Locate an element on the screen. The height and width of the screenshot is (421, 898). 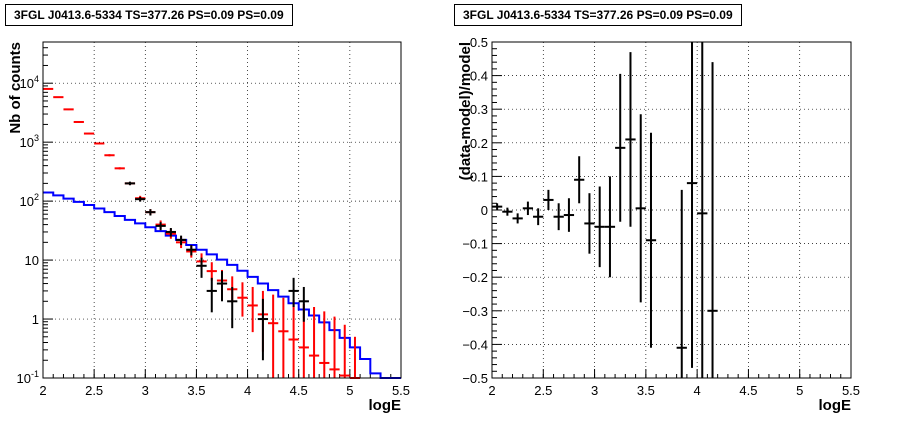
right-y-tick-label: −0.4 is located at coordinates (475, 344).